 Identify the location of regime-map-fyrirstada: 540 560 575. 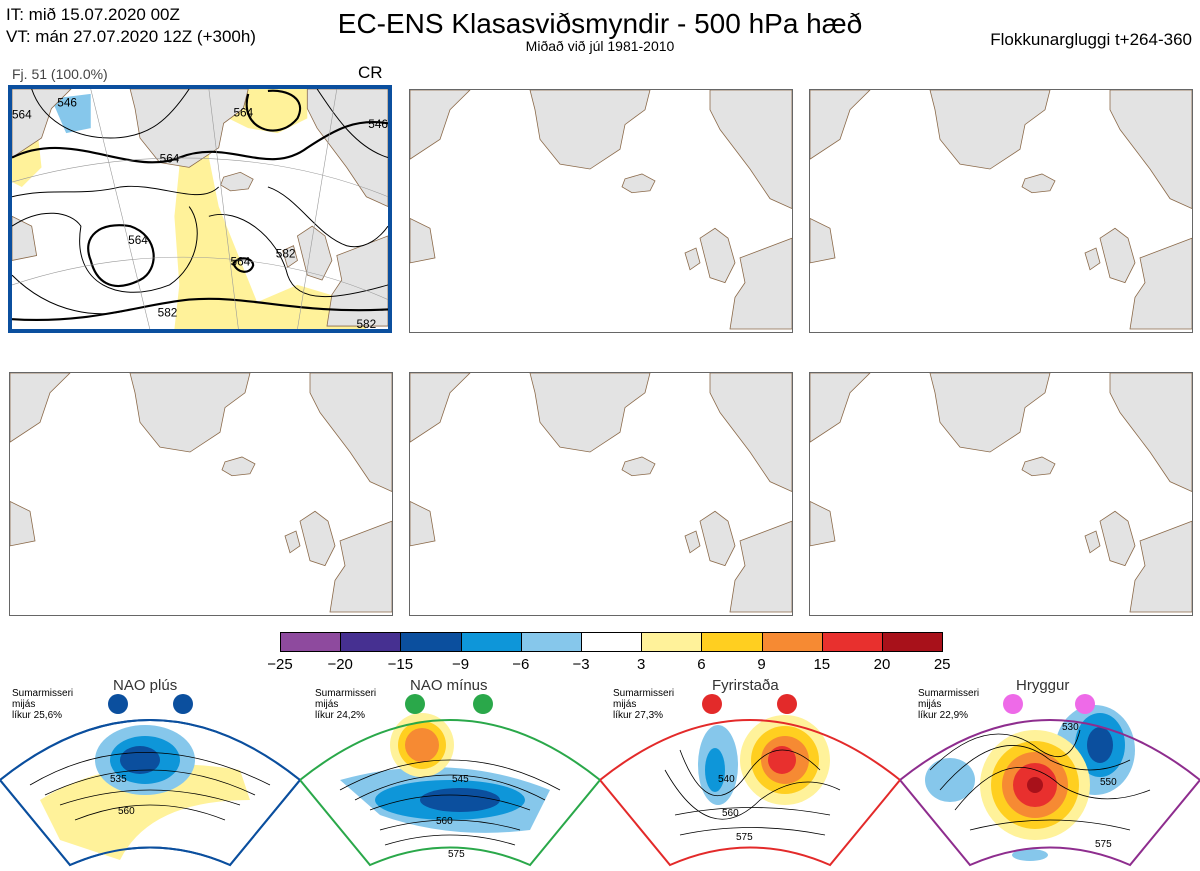
(750, 780).